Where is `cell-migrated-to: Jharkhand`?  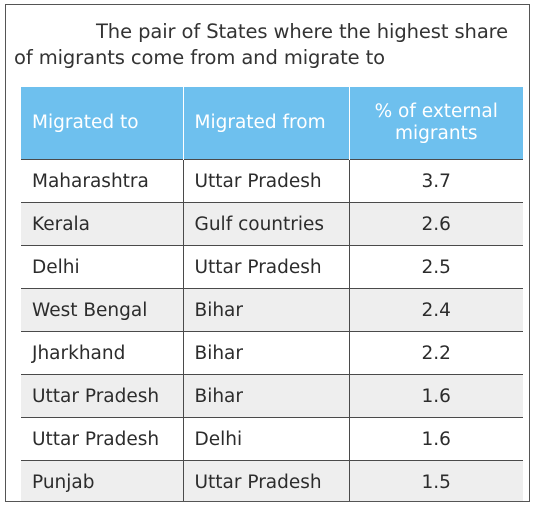
cell-migrated-to: Jharkhand is located at coordinates (102, 353).